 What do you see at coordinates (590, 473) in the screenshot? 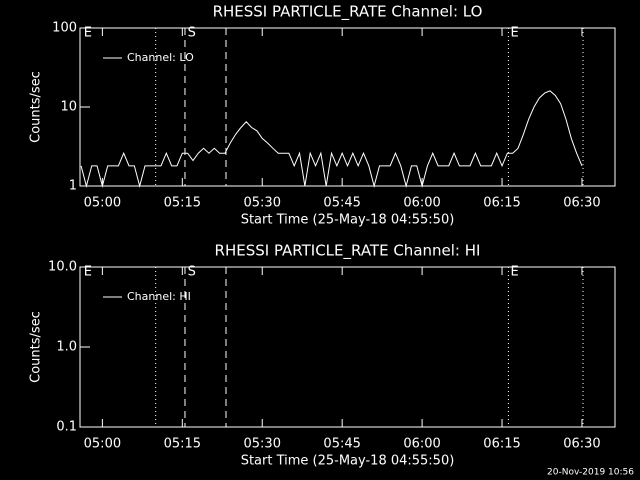
I see `footer: 20-Nov-2019 10:56` at bounding box center [590, 473].